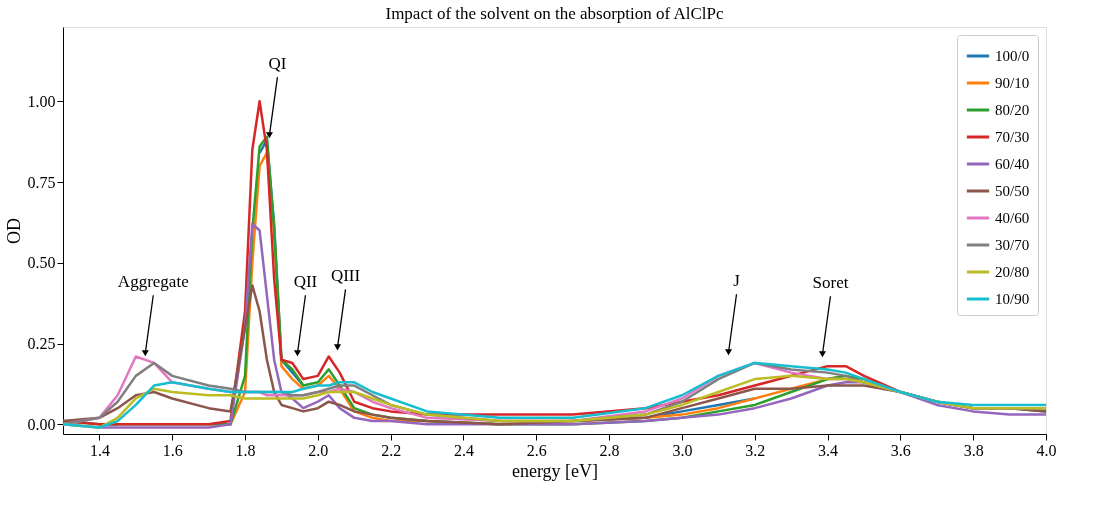 This screenshot has height=528, width=1104. Describe the element at coordinates (41, 424) in the screenshot. I see `y-tick-label: 0.00` at that location.